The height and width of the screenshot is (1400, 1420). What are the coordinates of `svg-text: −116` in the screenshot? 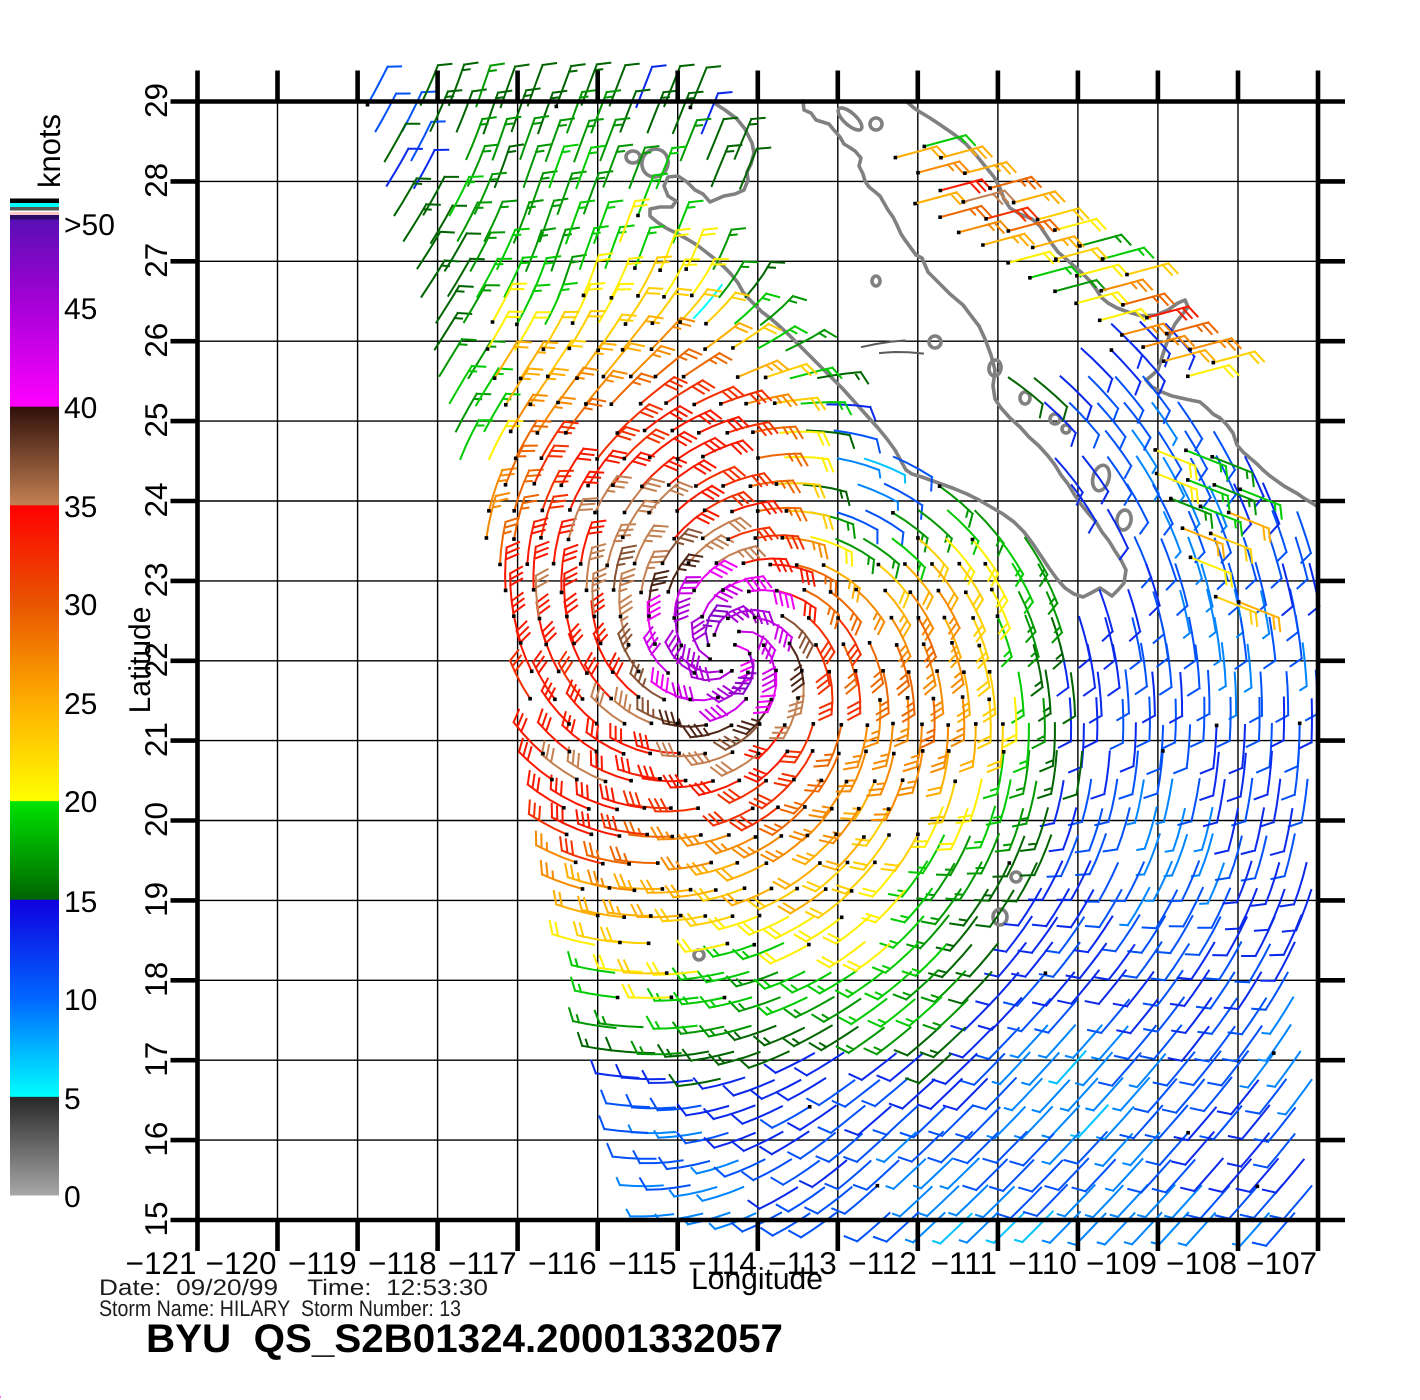 It's located at (562, 1263).